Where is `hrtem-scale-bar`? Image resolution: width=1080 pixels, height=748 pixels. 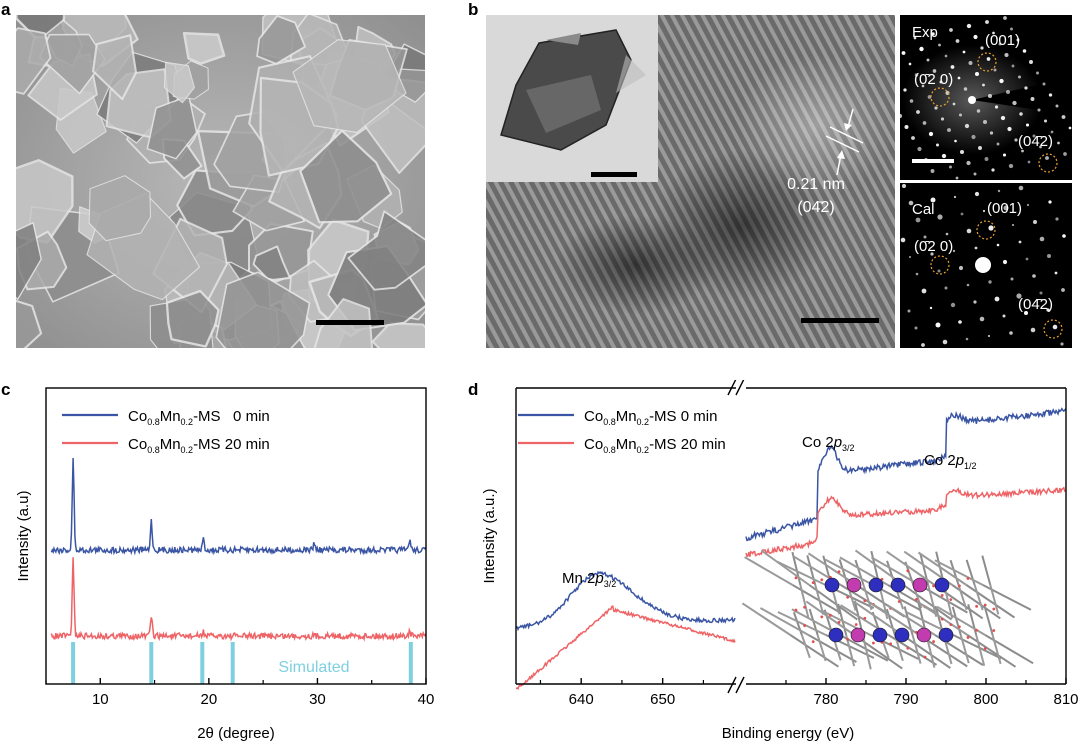 hrtem-scale-bar is located at coordinates (840, 320).